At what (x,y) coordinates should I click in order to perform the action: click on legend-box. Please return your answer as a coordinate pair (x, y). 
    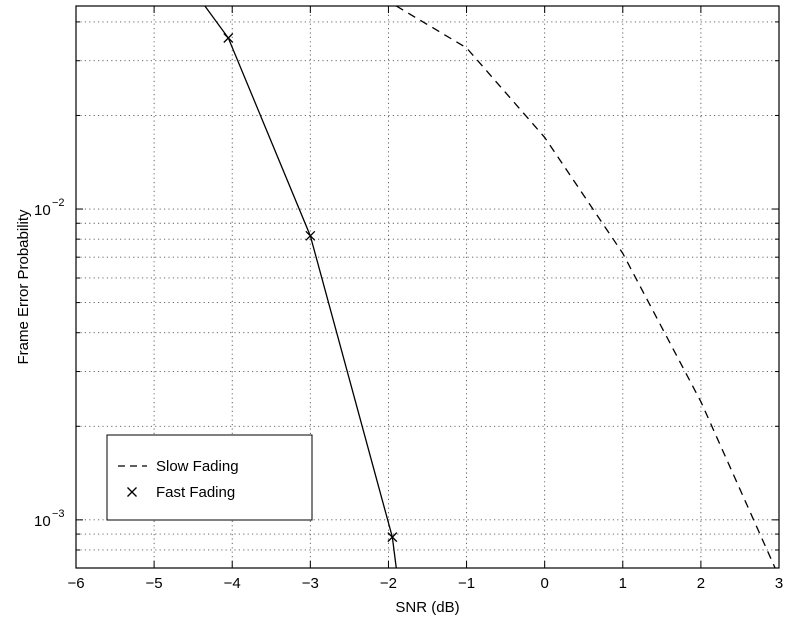
    Looking at the image, I should click on (209, 477).